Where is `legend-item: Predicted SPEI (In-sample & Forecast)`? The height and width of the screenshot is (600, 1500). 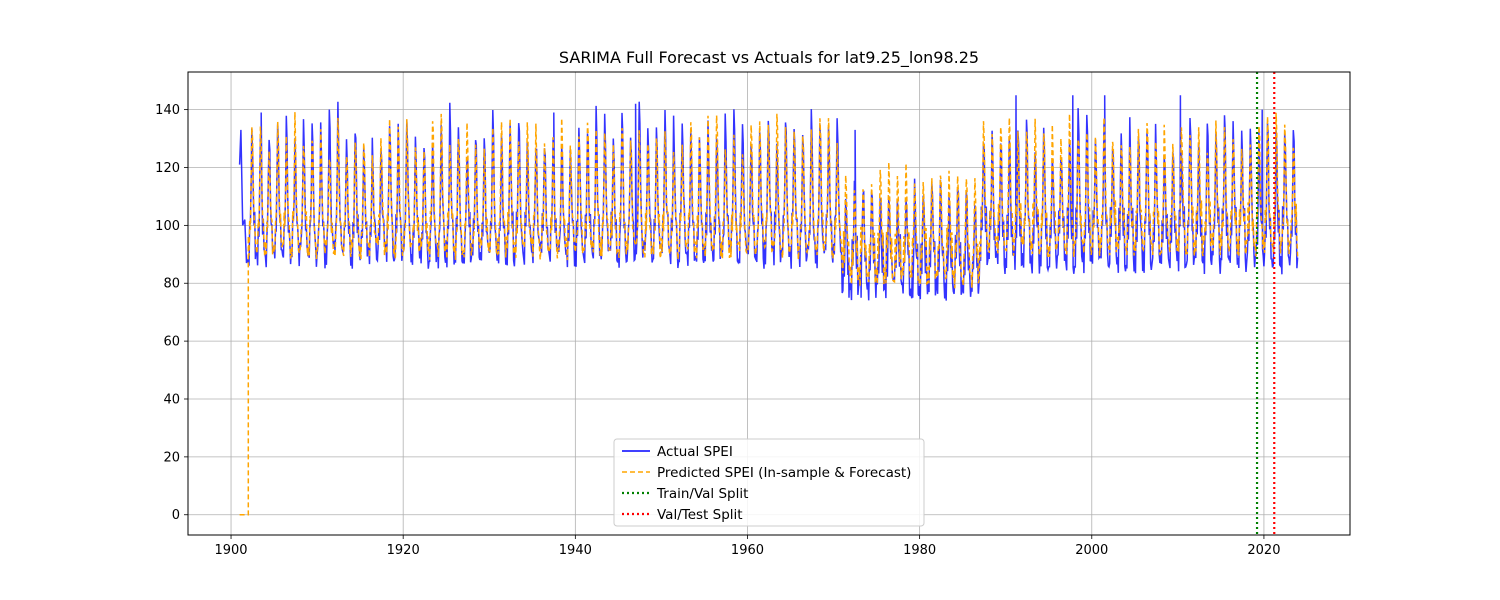
legend-item: Predicted SPEI (In-sample & Forecast) is located at coordinates (766, 473).